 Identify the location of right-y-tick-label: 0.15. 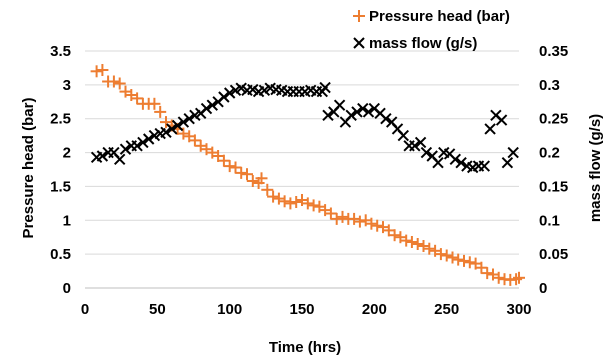
(553, 186).